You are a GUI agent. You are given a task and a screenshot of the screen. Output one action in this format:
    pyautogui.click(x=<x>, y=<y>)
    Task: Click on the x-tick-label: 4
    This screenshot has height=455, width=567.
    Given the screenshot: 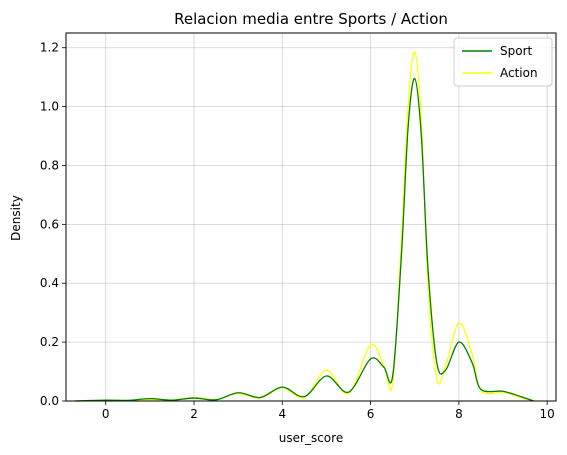 What is the action you would take?
    pyautogui.click(x=282, y=414)
    